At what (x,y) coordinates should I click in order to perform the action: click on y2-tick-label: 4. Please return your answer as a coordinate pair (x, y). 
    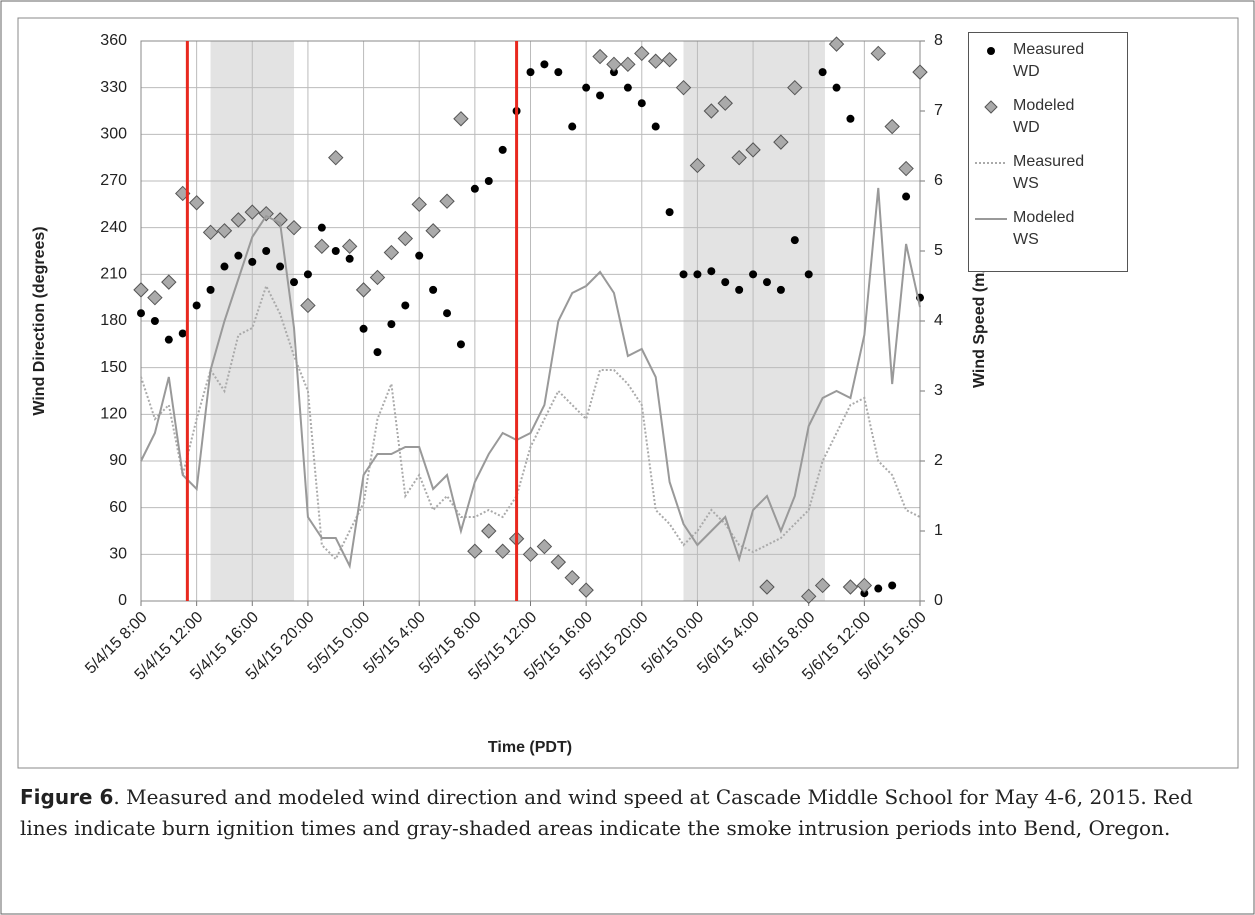
    Looking at the image, I should click on (938, 320).